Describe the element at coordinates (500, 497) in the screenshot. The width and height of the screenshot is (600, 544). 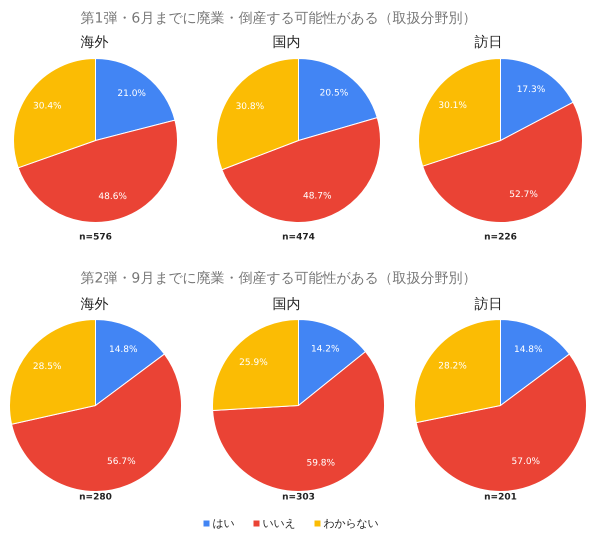
I see `text: n=201` at that location.